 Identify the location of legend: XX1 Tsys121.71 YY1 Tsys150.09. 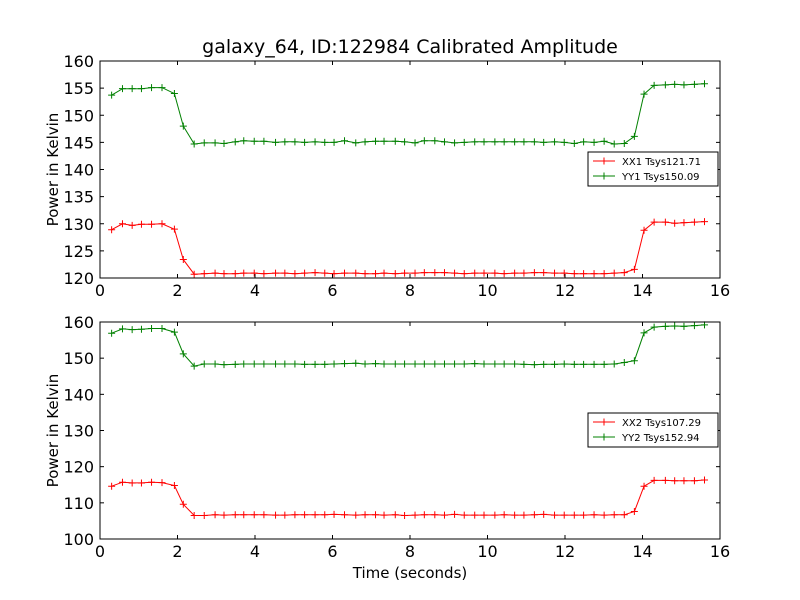
(653, 169).